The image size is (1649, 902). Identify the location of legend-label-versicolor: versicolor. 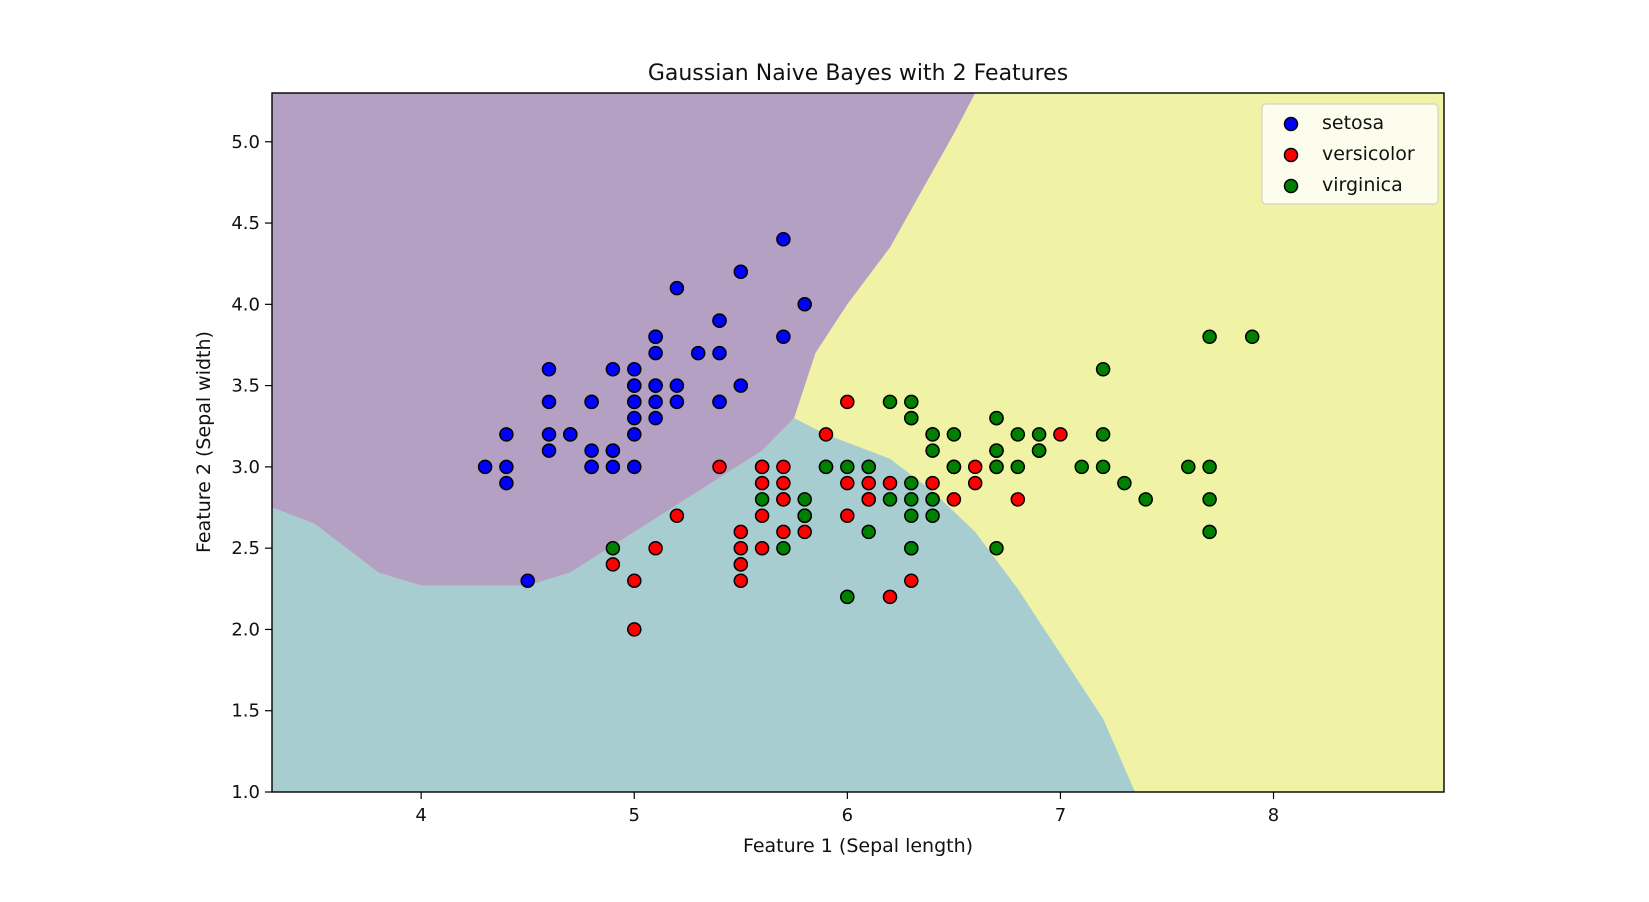
(1368, 154).